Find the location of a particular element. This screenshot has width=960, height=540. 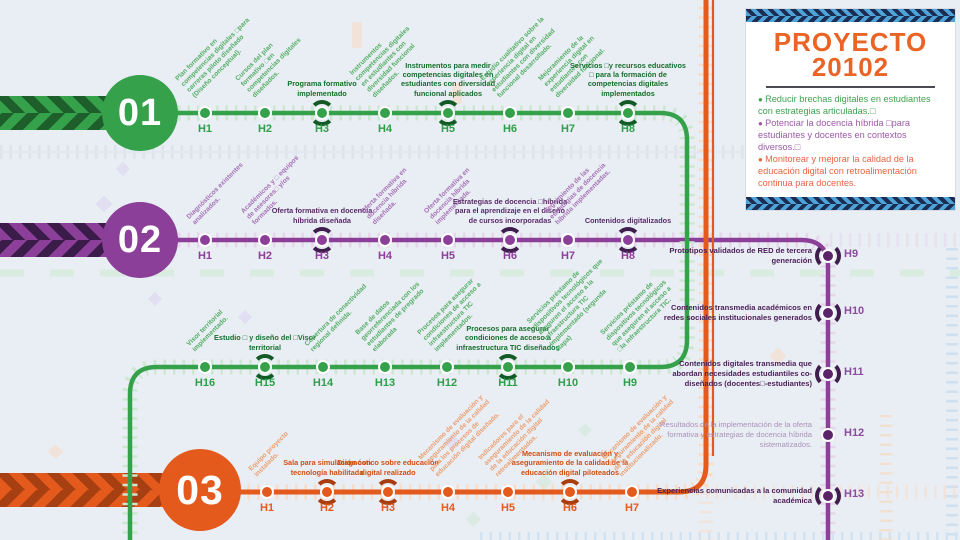

station-01-H2 is located at coordinates (265, 113).